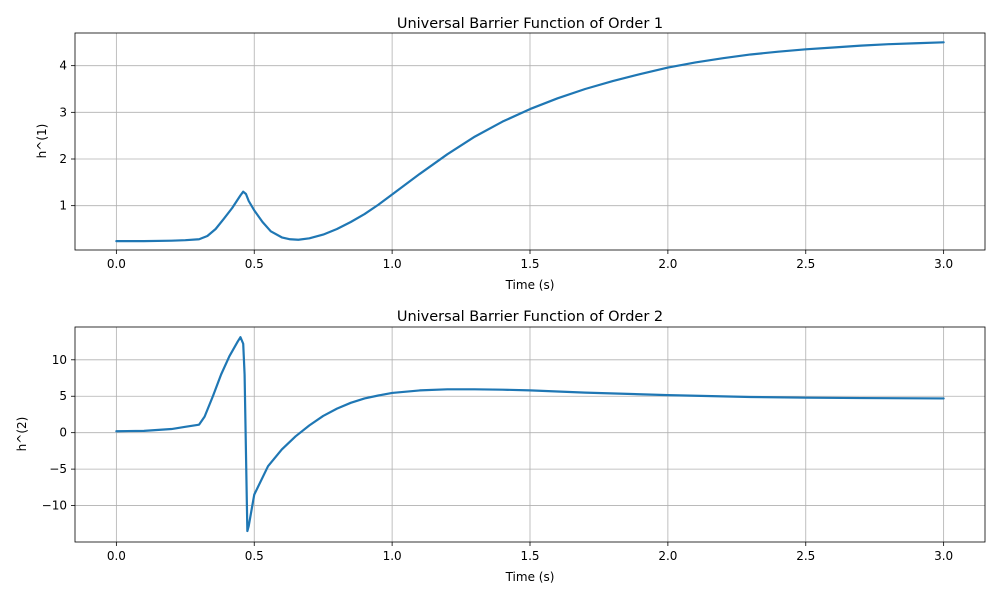 The height and width of the screenshot is (600, 1000). What do you see at coordinates (63, 159) in the screenshot?
I see `y-tick-label: 2` at bounding box center [63, 159].